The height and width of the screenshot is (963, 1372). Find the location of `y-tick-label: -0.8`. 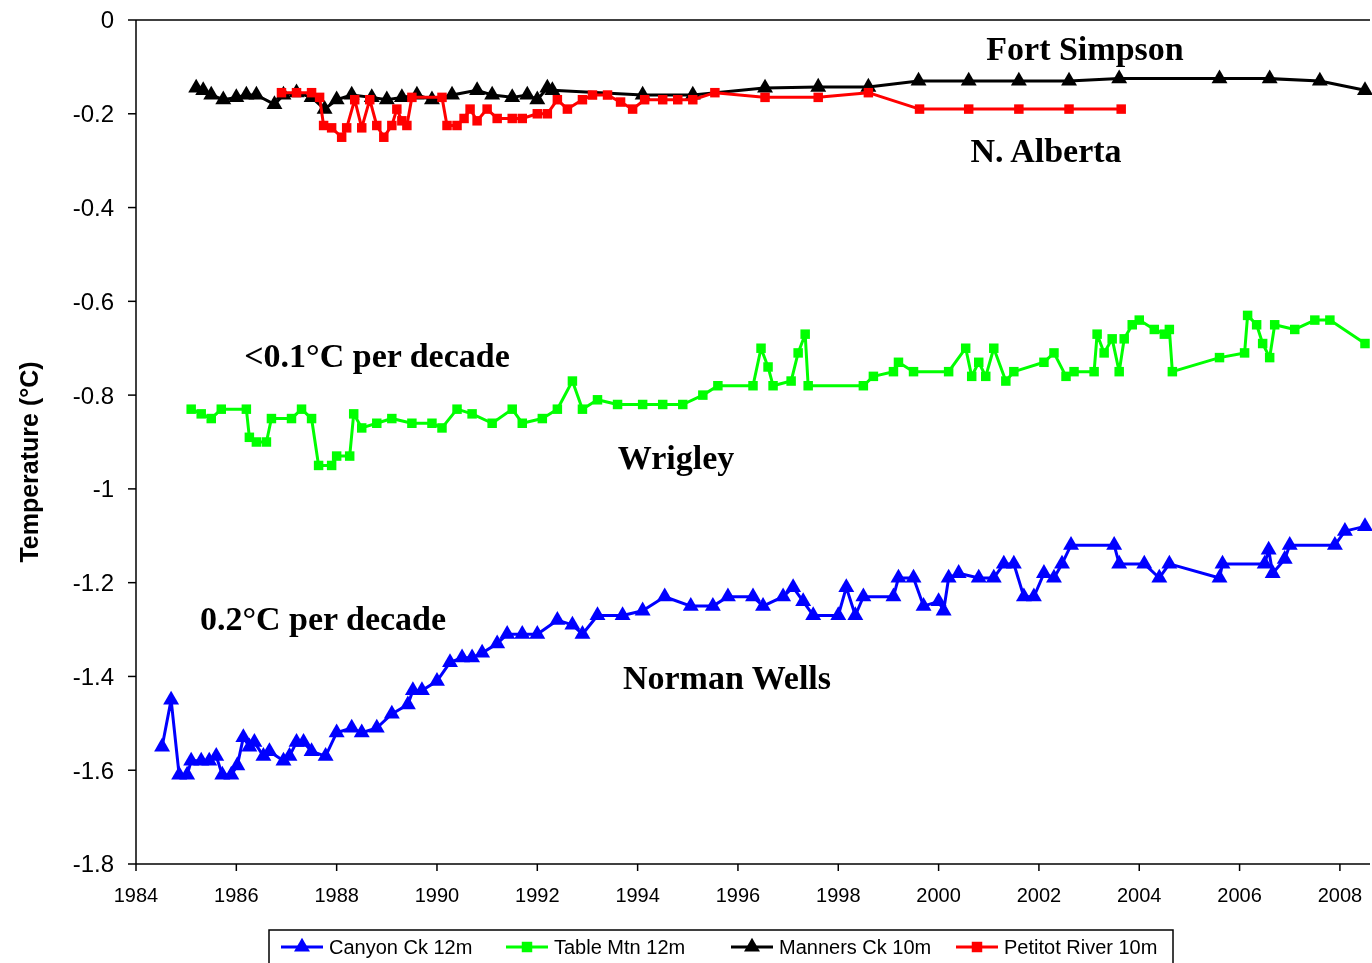

y-tick-label: -0.8 is located at coordinates (93, 395).